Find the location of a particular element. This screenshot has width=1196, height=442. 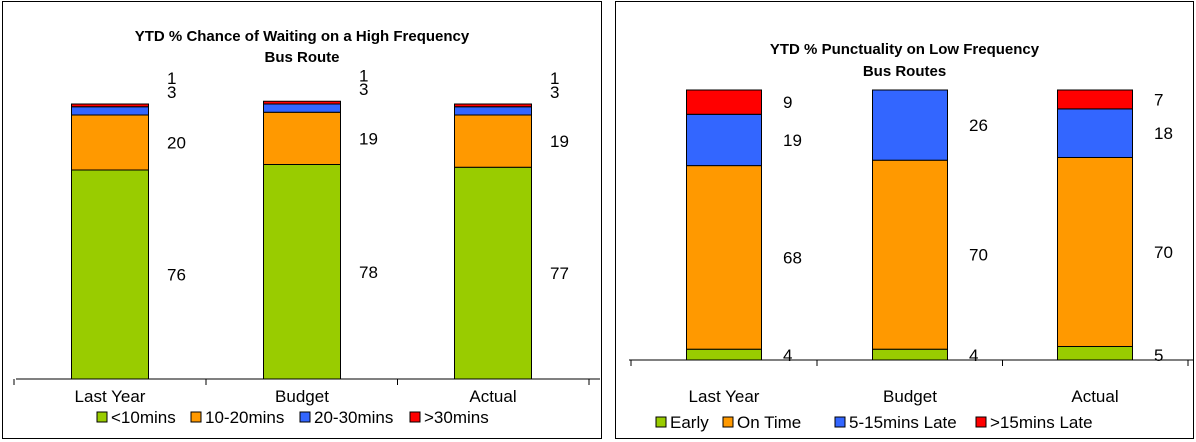

hf-category-label-actual: Actual is located at coordinates (492, 396).